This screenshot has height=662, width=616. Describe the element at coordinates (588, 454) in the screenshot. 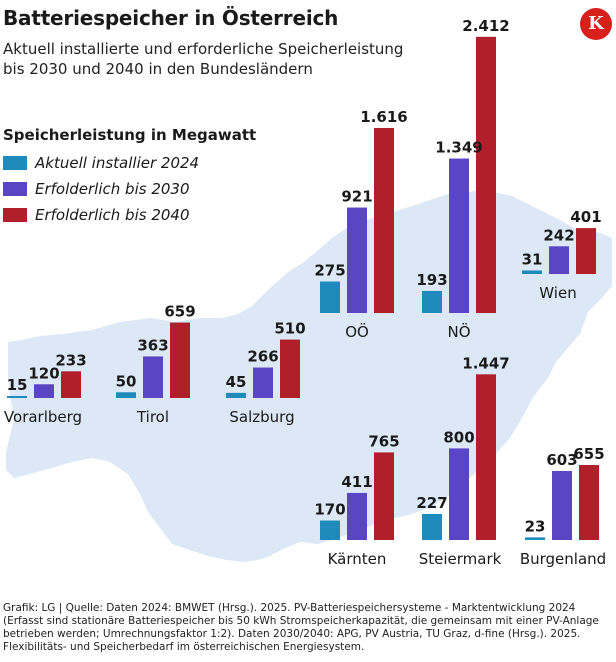

I see `value-label-burgenland-2040: 655` at that location.